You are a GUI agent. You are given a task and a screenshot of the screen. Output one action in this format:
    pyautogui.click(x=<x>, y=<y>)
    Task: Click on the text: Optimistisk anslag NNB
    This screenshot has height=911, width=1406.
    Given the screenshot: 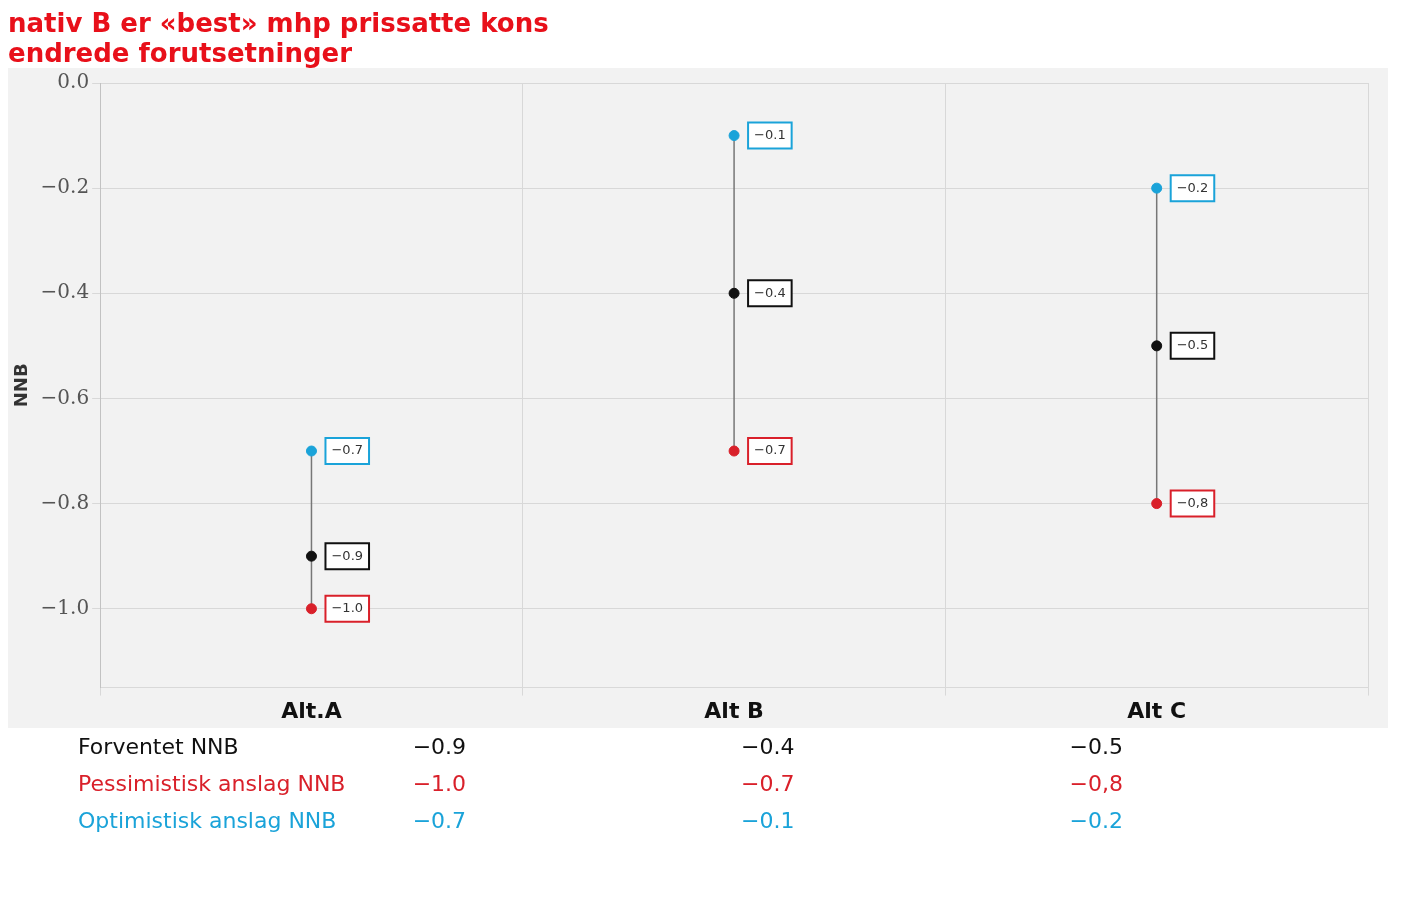 What is the action you would take?
    pyautogui.click(x=207, y=821)
    